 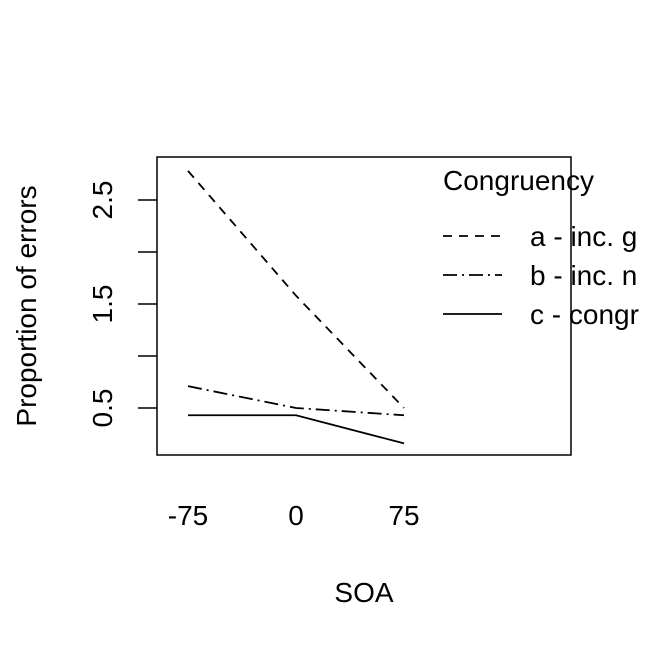 I want to click on x-tick-label: 0, so click(x=296, y=515).